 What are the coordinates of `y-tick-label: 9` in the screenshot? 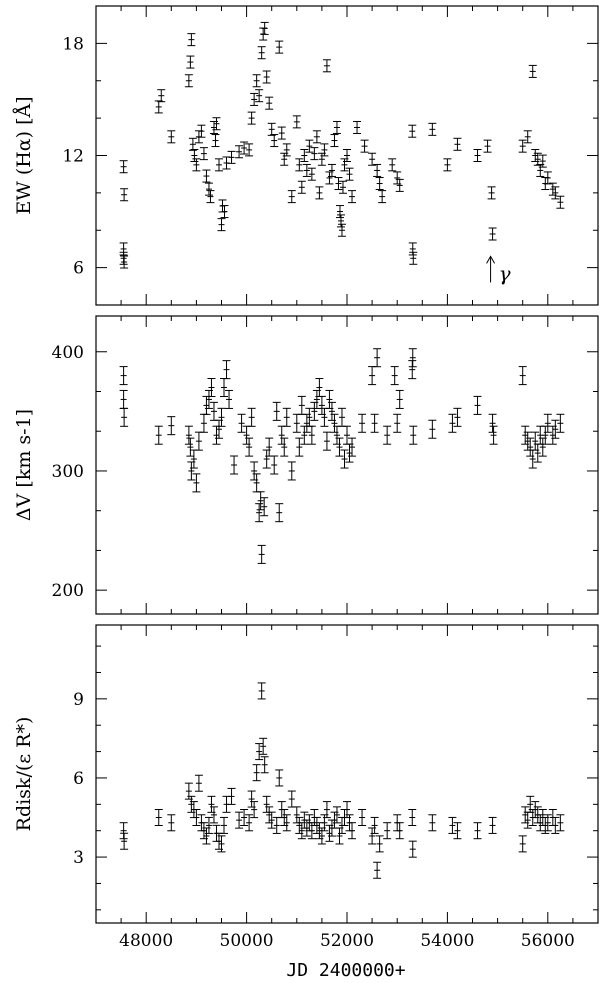 It's located at (78, 700).